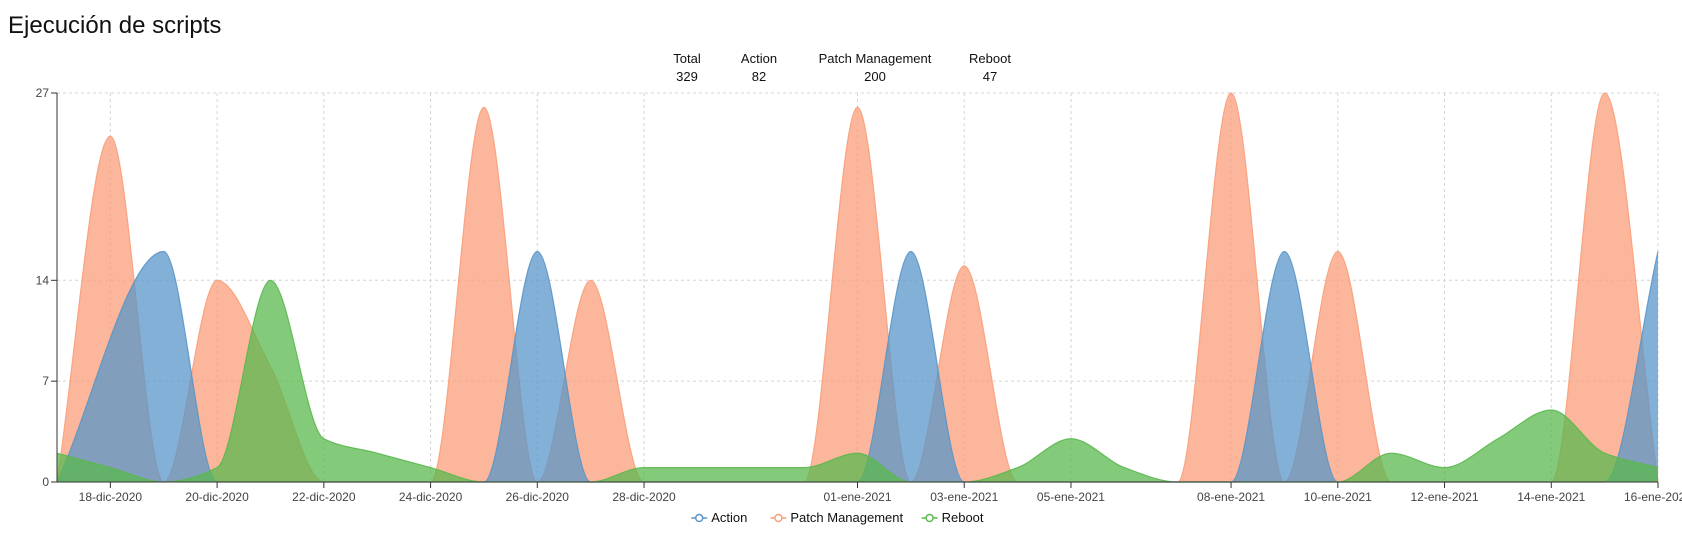 This screenshot has width=1682, height=544. Describe the element at coordinates (990, 58) in the screenshot. I see `summary-reboot-label: Reboot` at that location.